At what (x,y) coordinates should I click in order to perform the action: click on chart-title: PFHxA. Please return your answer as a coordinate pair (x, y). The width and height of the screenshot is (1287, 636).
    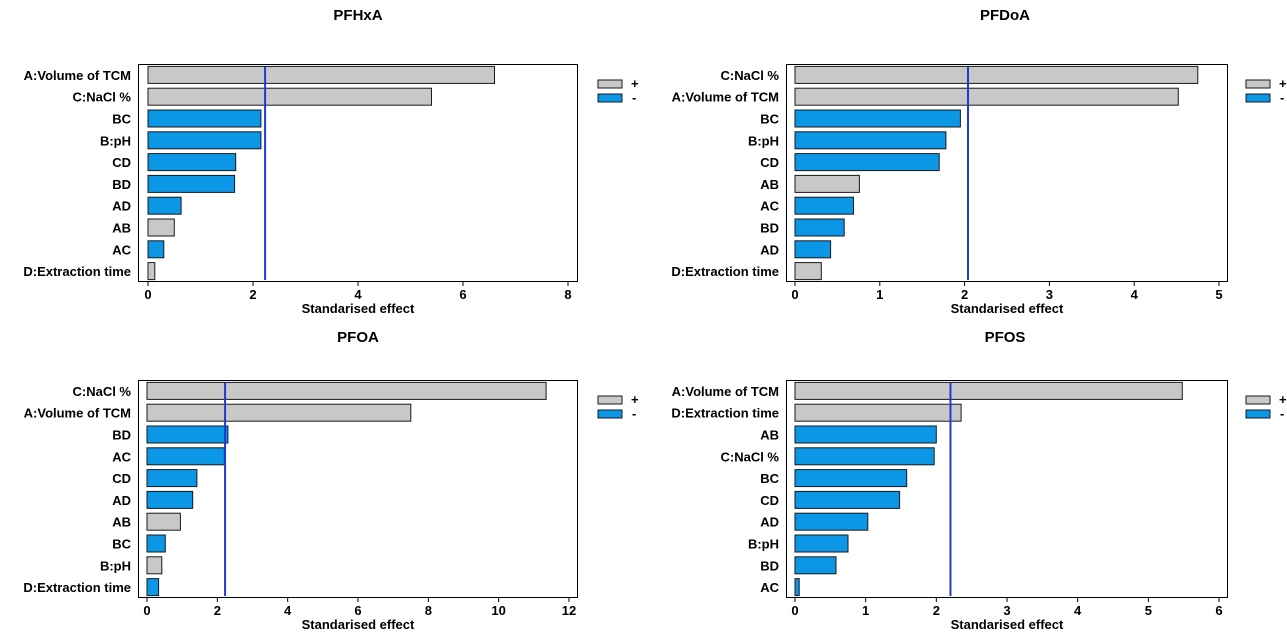
    Looking at the image, I should click on (358, 15).